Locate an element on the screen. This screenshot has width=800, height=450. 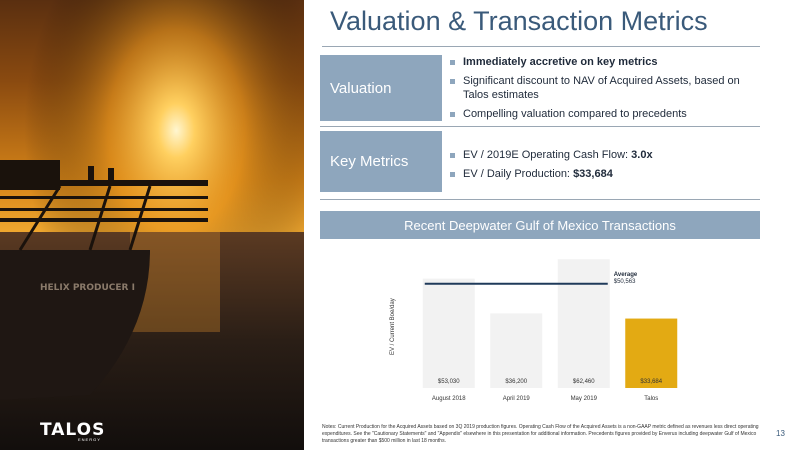
bar-may-2019 is located at coordinates (583, 323).